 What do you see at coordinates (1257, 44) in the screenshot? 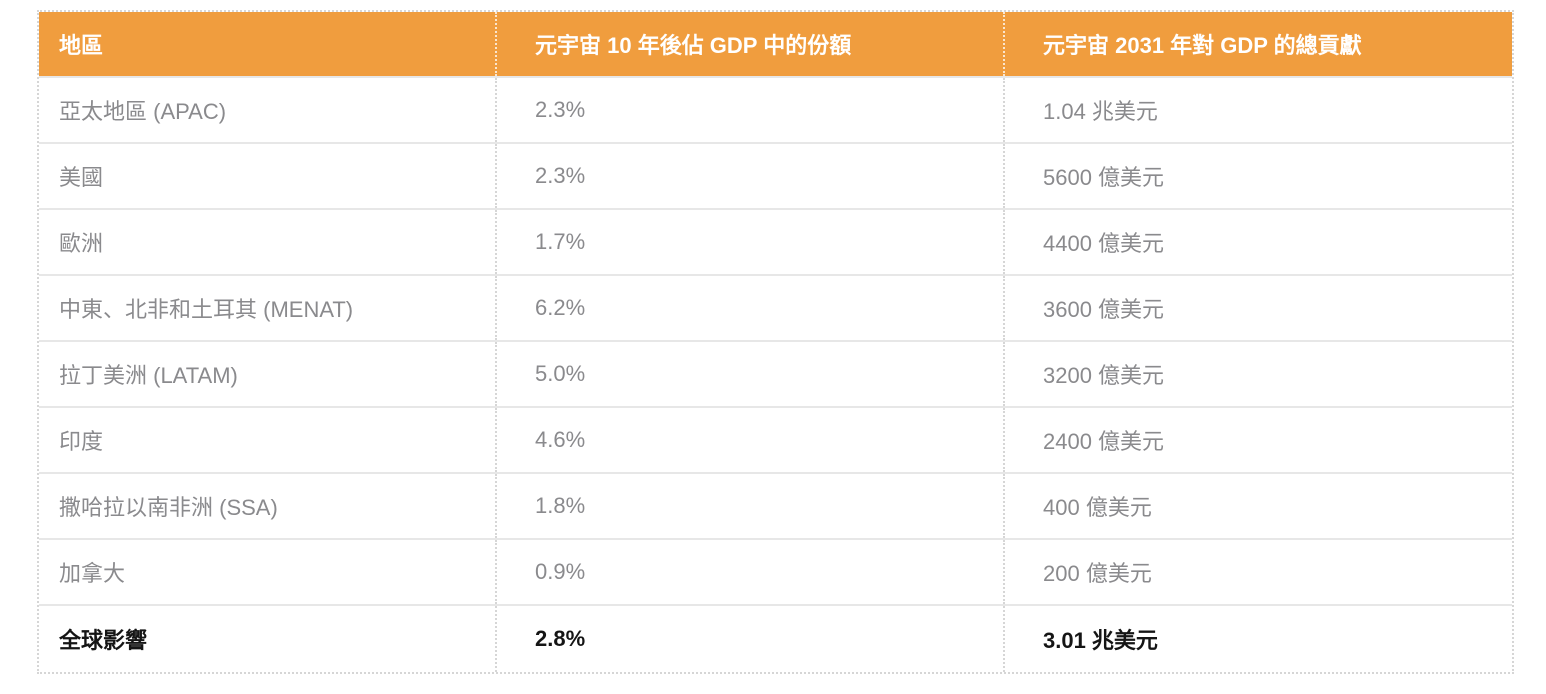
I see `column-header-gdp-contribution: 元宇宙 2031 年對 GDP 的總貢獻` at bounding box center [1257, 44].